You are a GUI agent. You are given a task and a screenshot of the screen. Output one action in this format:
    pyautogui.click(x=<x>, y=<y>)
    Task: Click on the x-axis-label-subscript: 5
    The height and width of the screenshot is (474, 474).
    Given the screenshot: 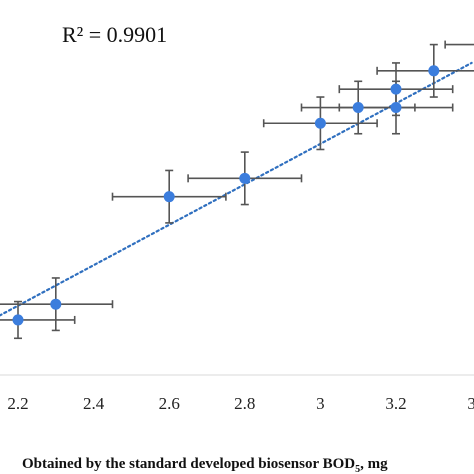 What is the action you would take?
    pyautogui.click(x=357, y=469)
    